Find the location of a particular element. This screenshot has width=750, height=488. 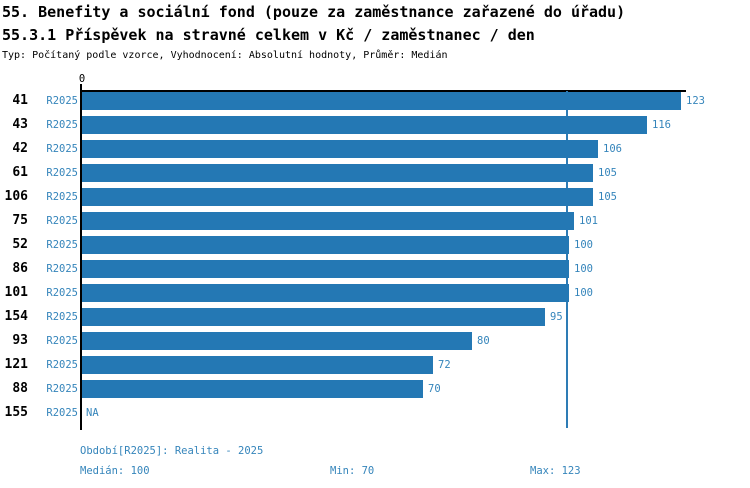

row-id-label: 101 is located at coordinates (16, 292).